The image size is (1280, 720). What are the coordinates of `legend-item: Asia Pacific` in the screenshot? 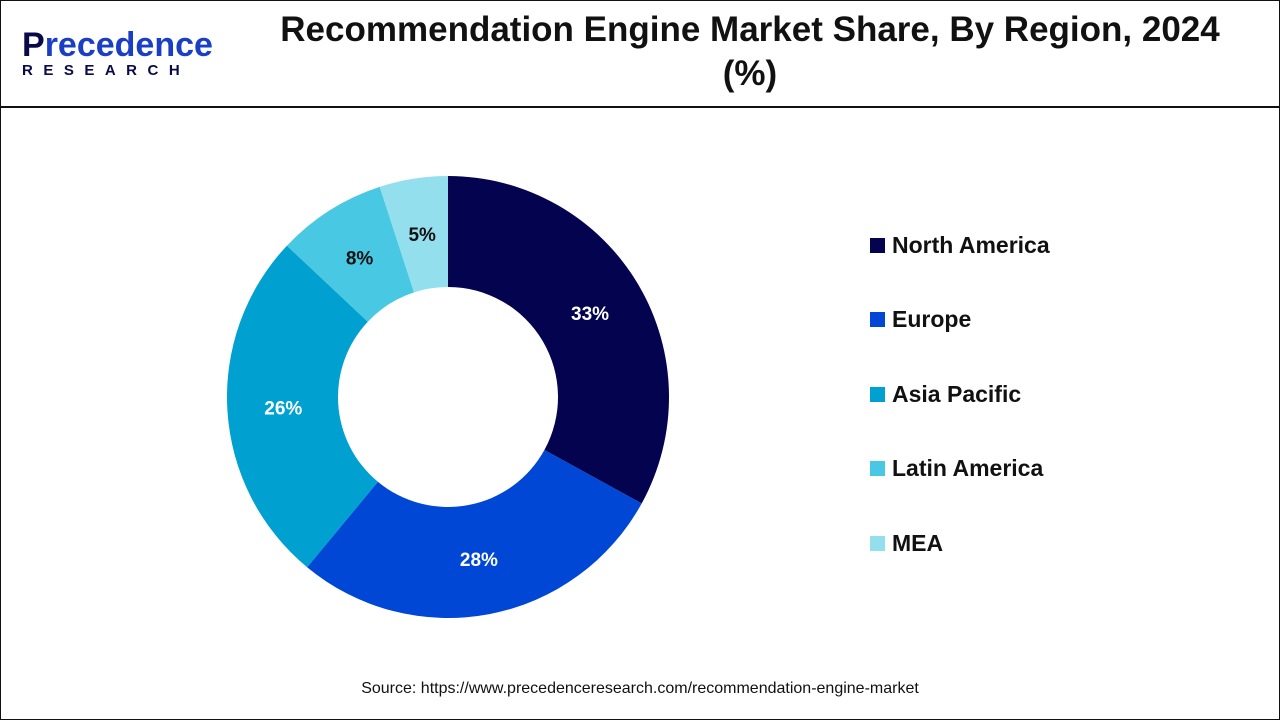 It's located at (960, 394).